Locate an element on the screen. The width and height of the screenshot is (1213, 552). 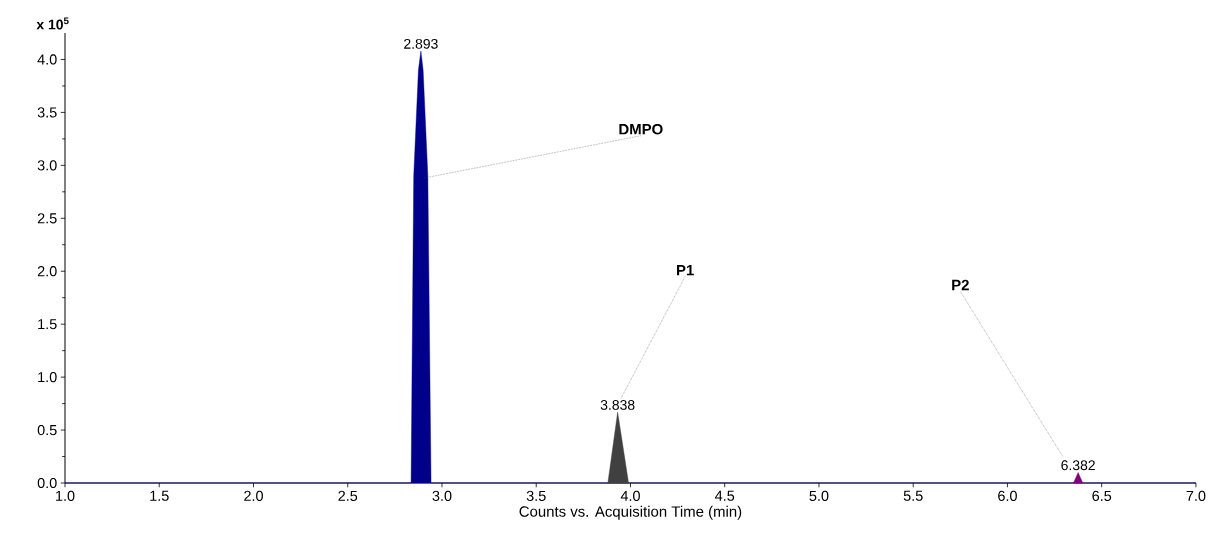
y-tick-label: 3.0 is located at coordinates (47, 165).